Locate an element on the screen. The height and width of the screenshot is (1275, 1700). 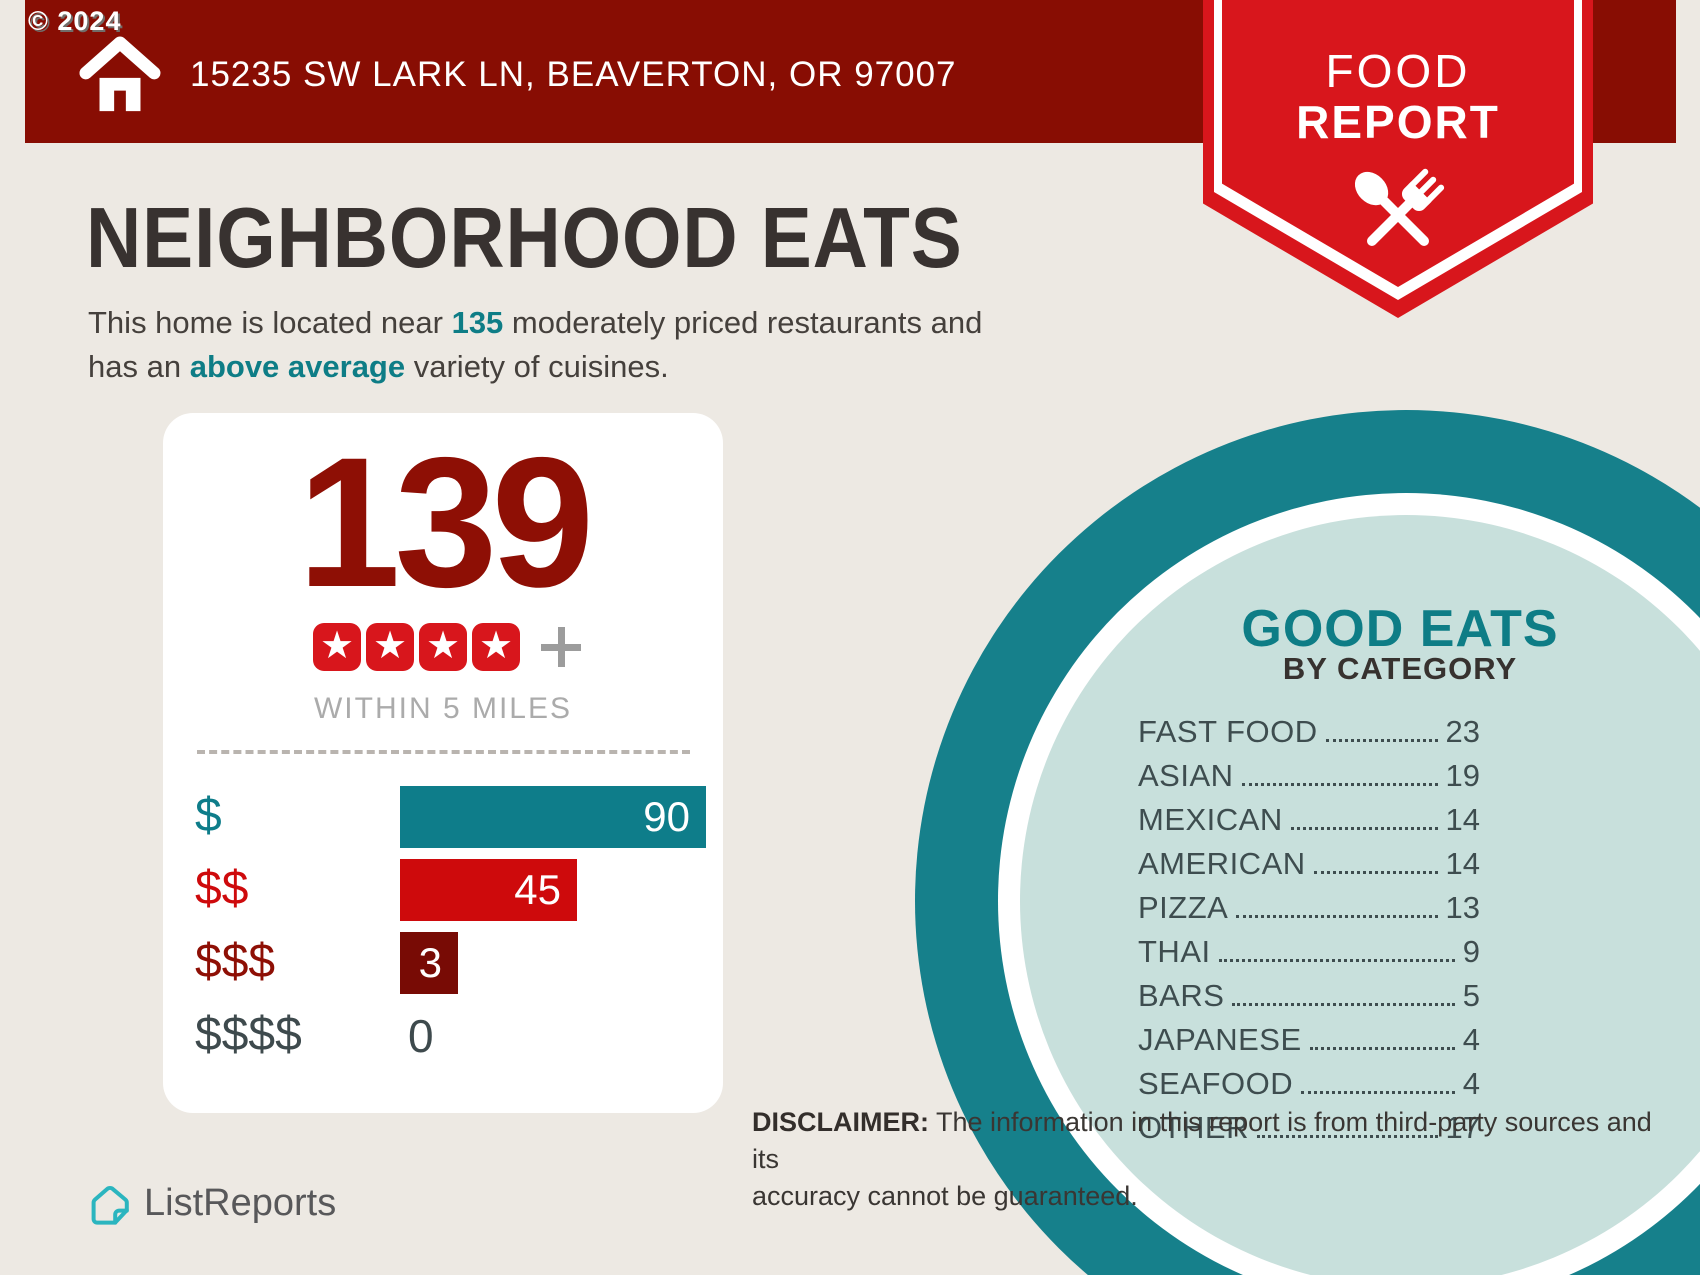
category-row: JAPANESE 4 is located at coordinates (1309, 1039).